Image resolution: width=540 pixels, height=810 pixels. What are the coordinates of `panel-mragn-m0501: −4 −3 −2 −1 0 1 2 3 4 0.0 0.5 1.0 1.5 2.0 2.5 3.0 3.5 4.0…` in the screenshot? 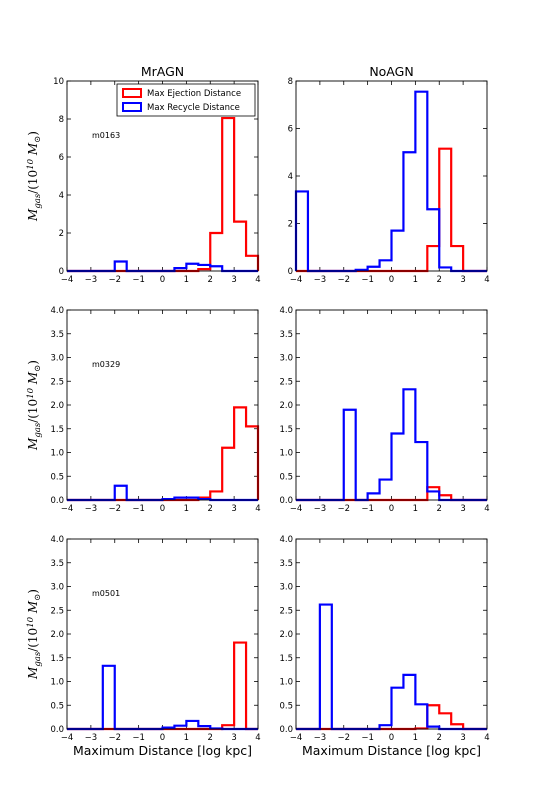 It's located at (143, 646).